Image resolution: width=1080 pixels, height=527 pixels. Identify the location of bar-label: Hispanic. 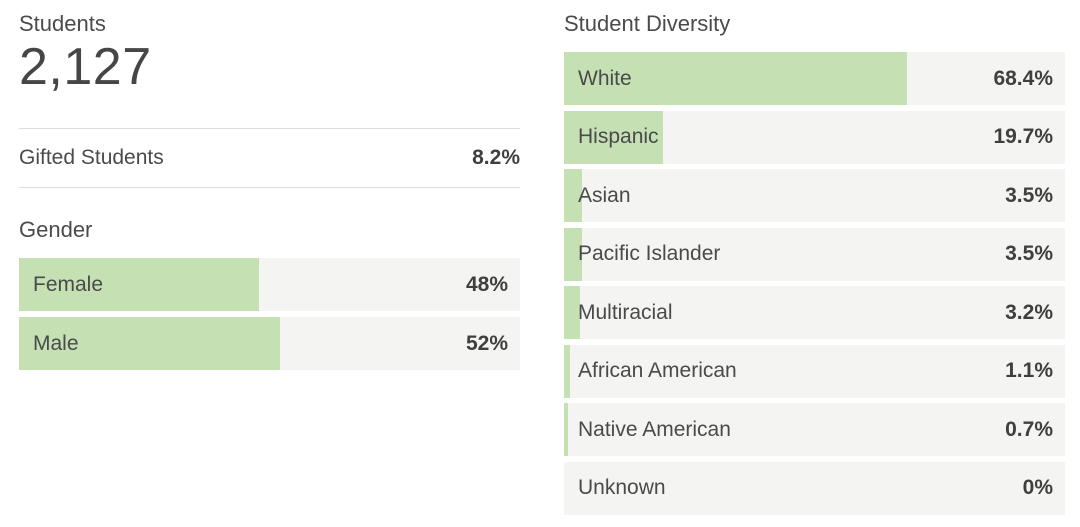
(618, 136).